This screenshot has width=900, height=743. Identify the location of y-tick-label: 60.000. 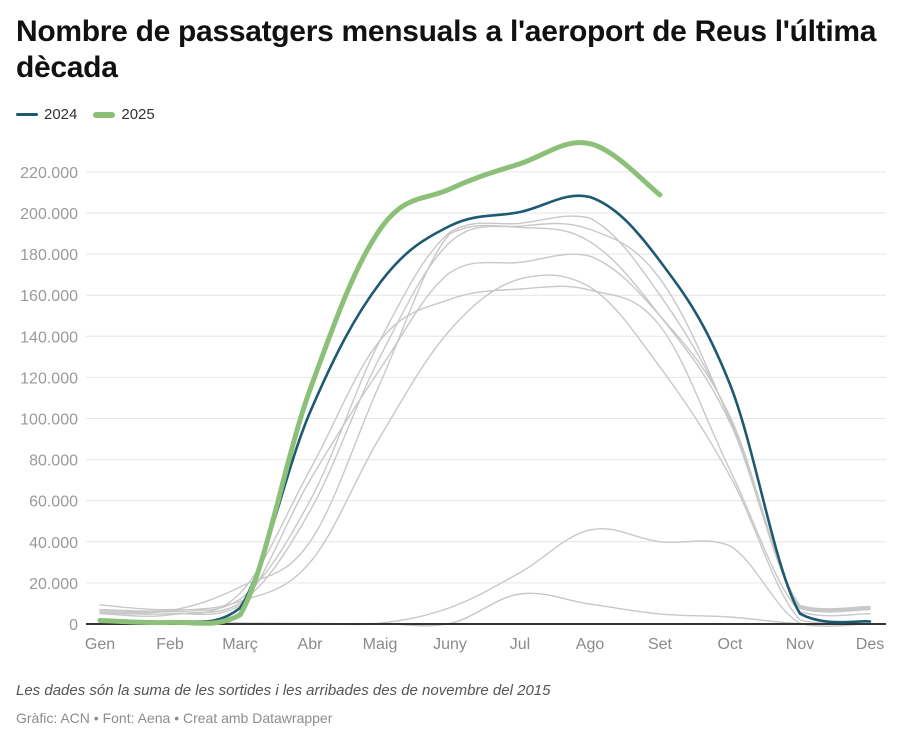
(53, 502).